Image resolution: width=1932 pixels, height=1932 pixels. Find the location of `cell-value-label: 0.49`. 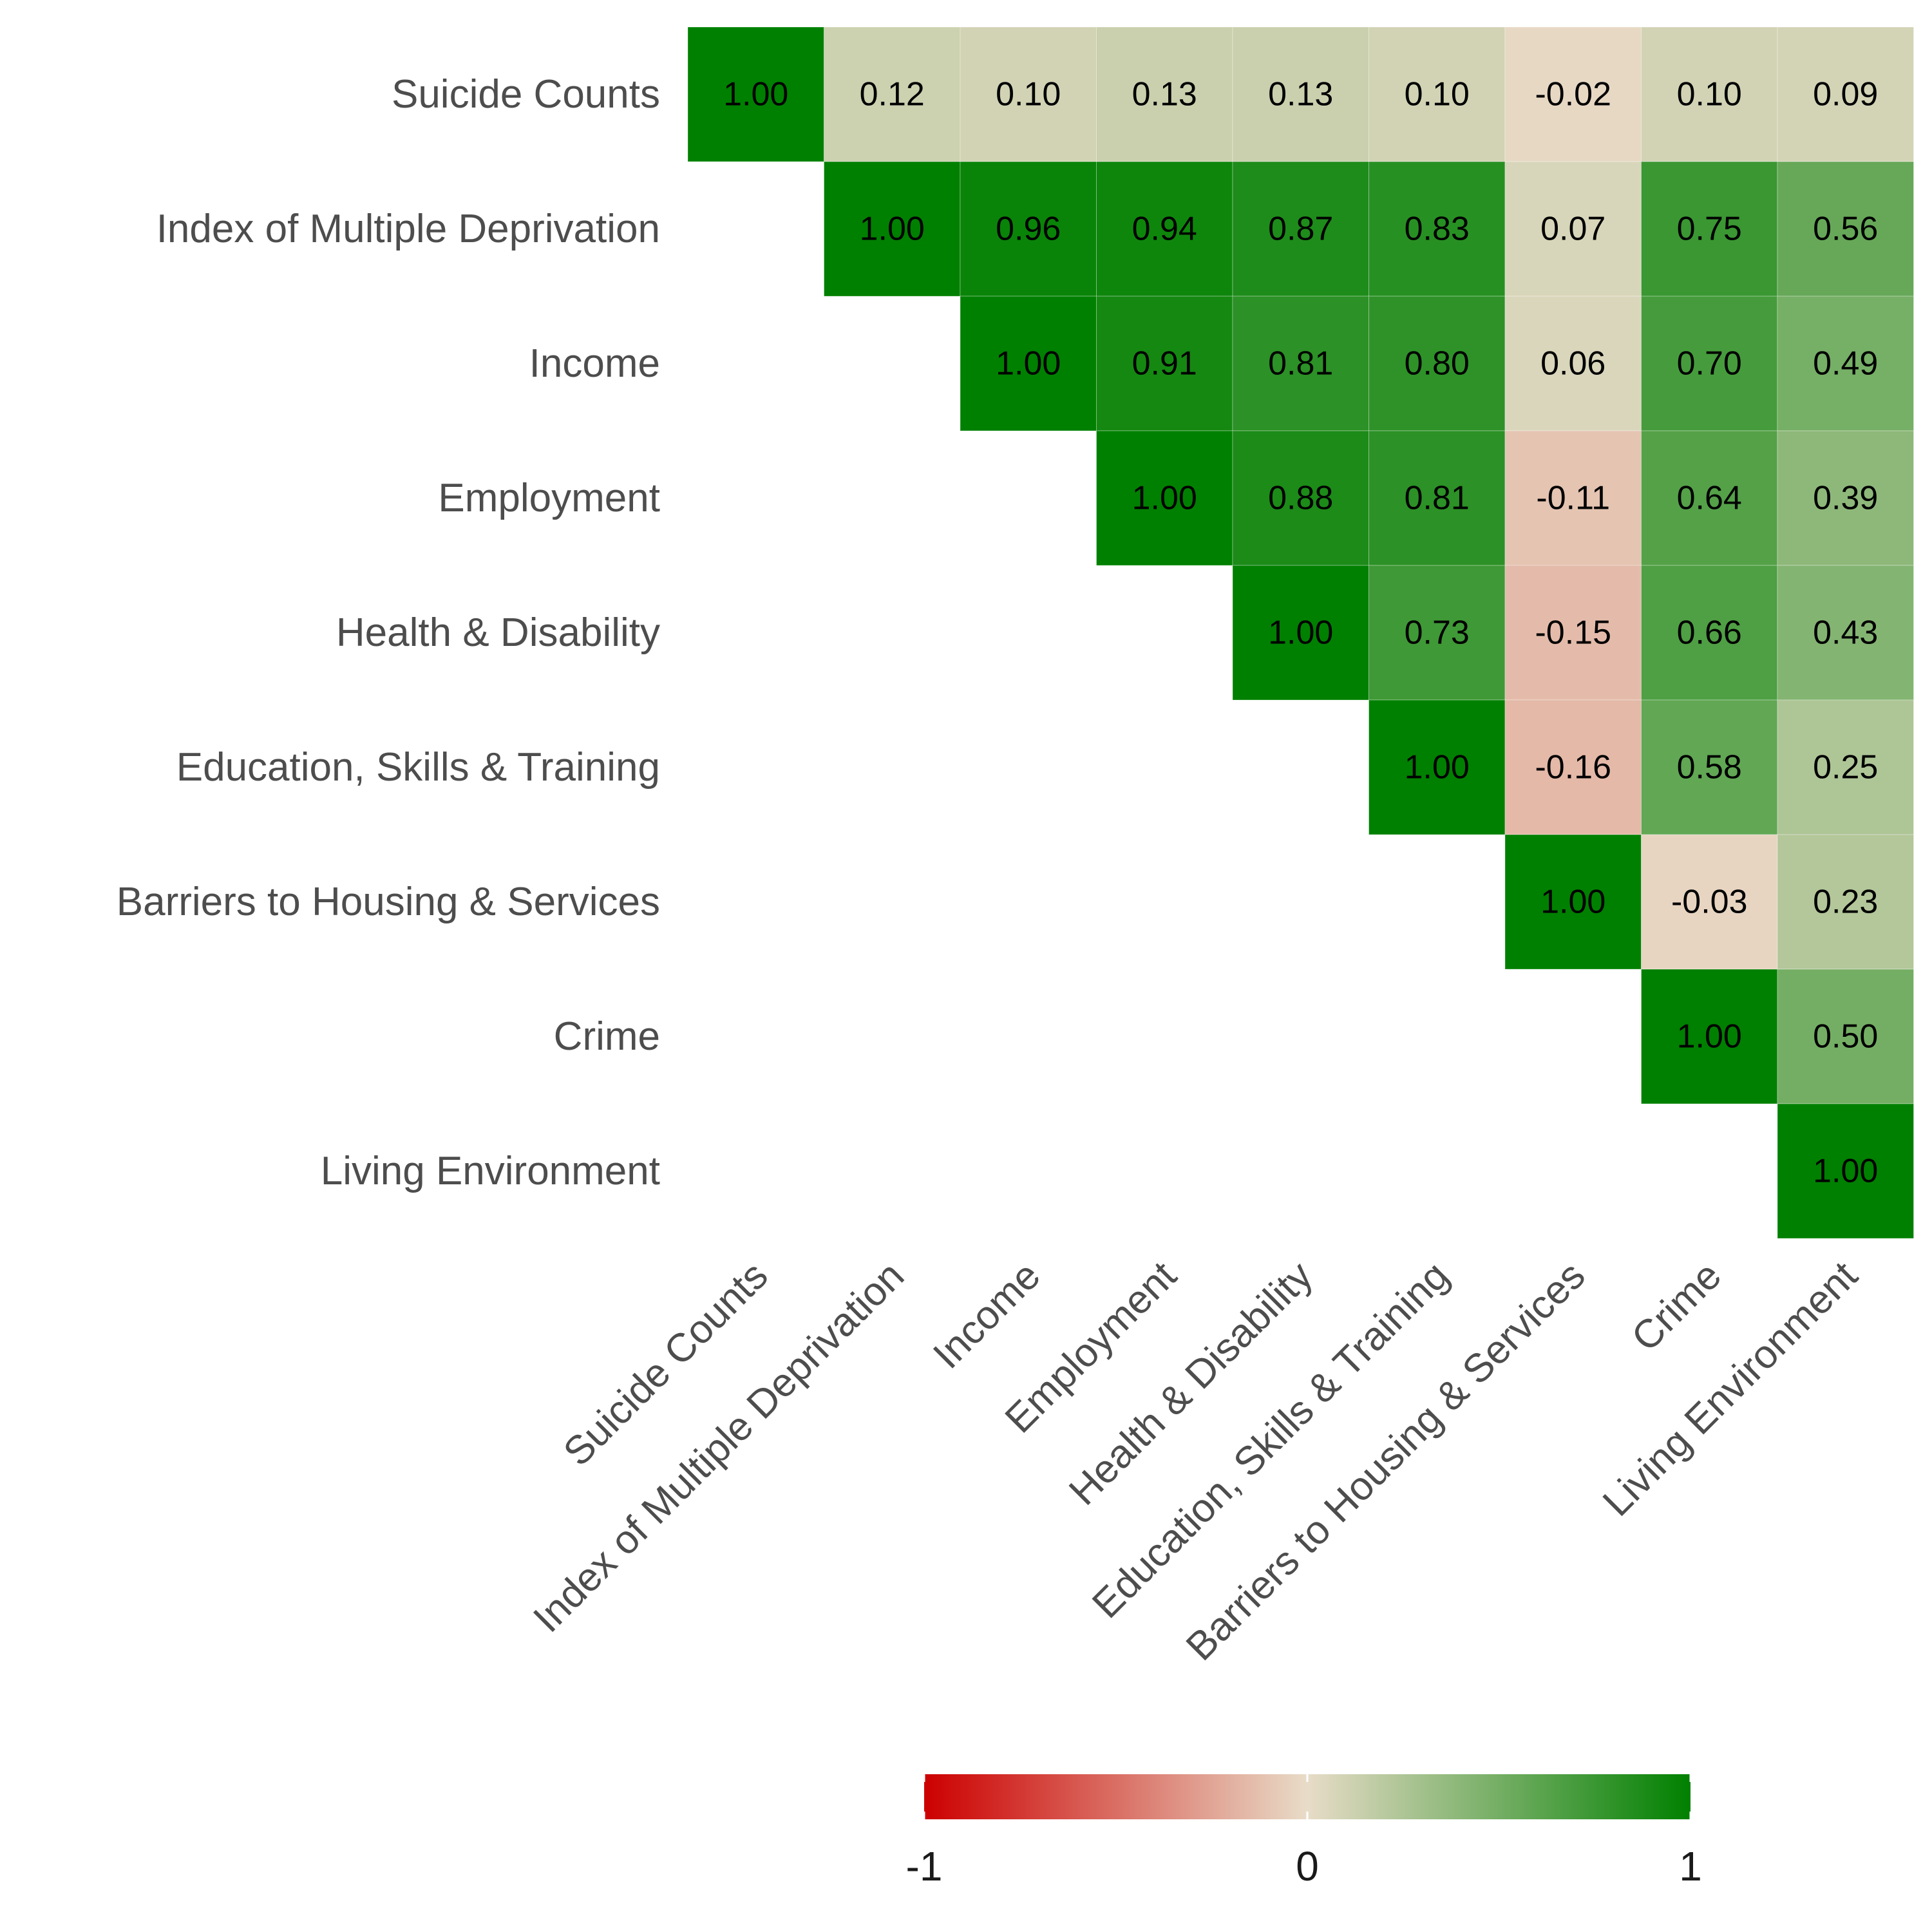

cell-value-label: 0.49 is located at coordinates (1845, 364).